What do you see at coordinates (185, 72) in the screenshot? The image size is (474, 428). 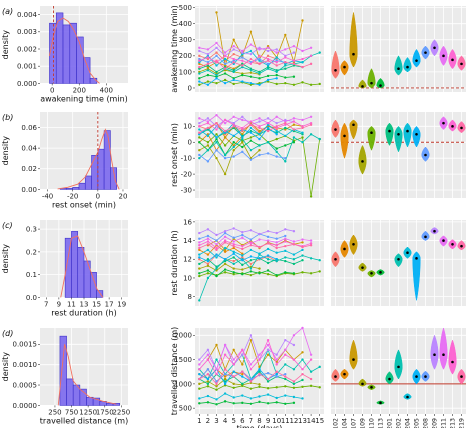 I see `y-tick-label: 100` at bounding box center [185, 72].